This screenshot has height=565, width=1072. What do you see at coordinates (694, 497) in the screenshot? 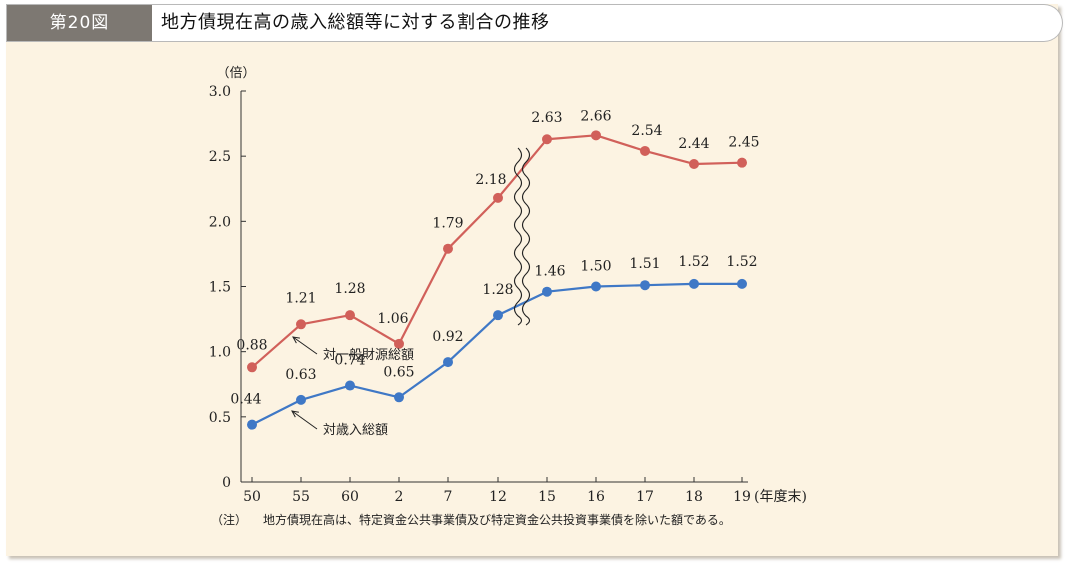
I see `x-tick-label: 18` at bounding box center [694, 497].